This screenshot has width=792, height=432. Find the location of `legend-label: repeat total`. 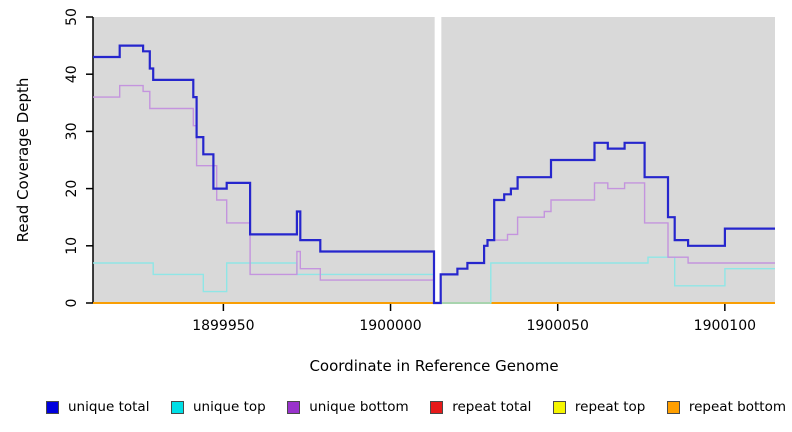

legend-label: repeat total is located at coordinates (492, 407).